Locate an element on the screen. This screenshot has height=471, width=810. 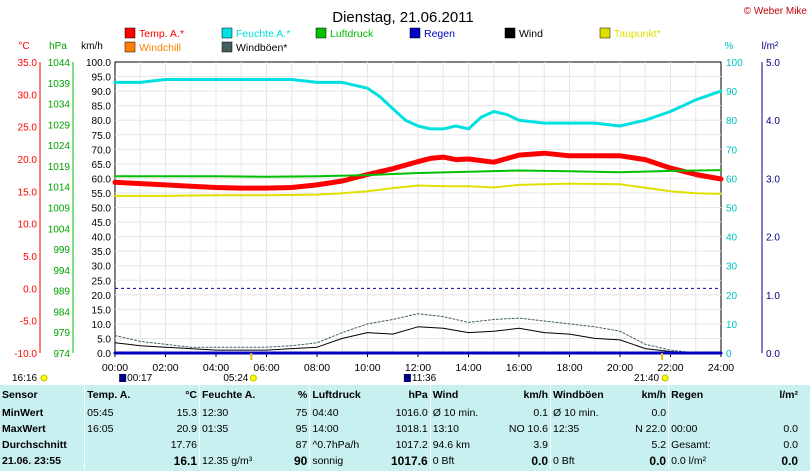
stats-row-label: MinWert is located at coordinates (23, 413).